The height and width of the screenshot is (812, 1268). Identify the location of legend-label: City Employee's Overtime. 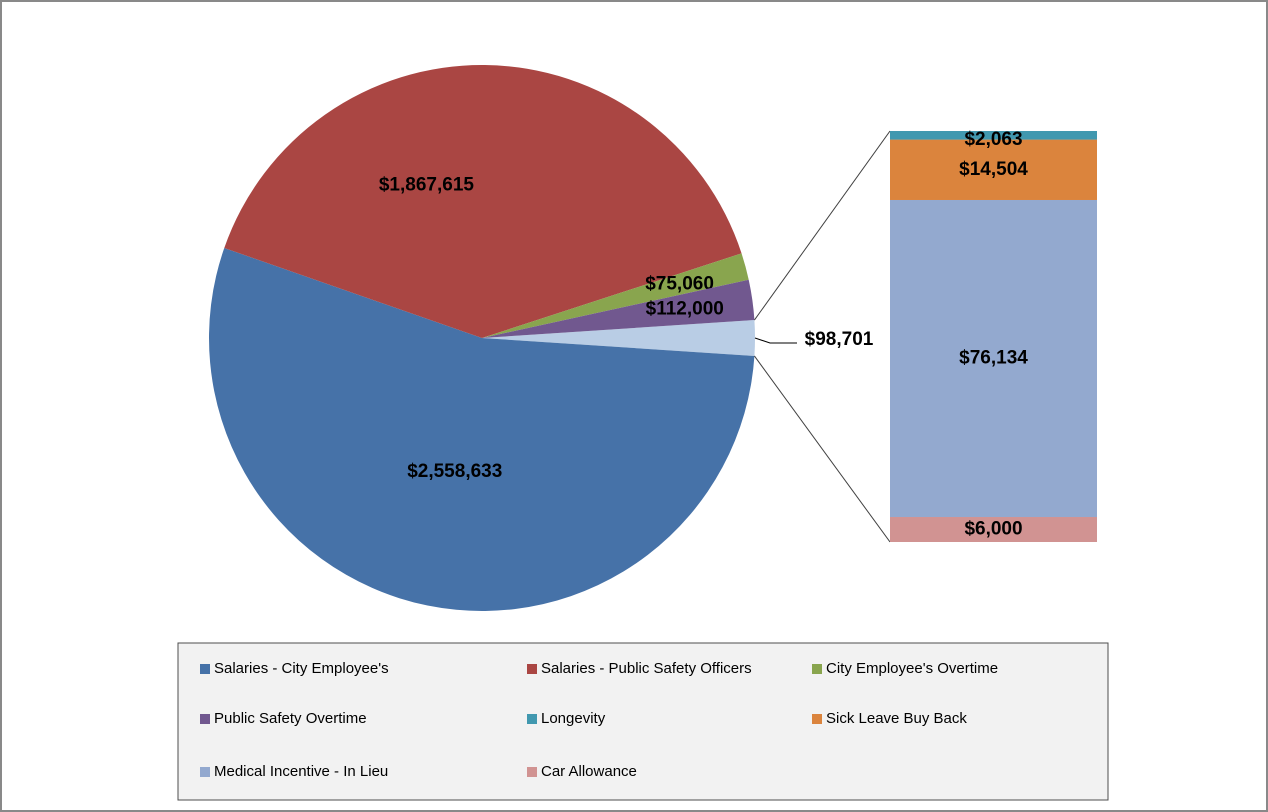
(912, 668).